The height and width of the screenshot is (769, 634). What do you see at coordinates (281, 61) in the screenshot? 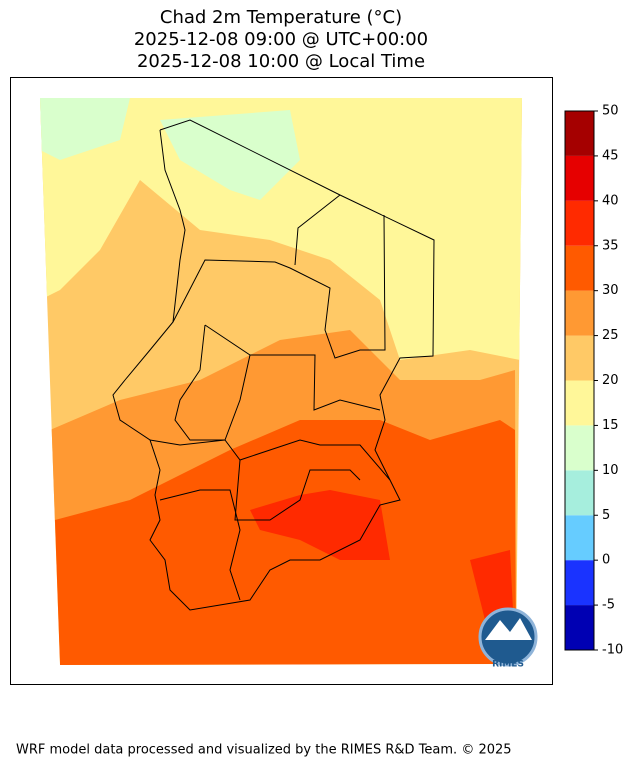
I see `title-line: 2025-12-08 10:00 @ Local Time` at bounding box center [281, 61].